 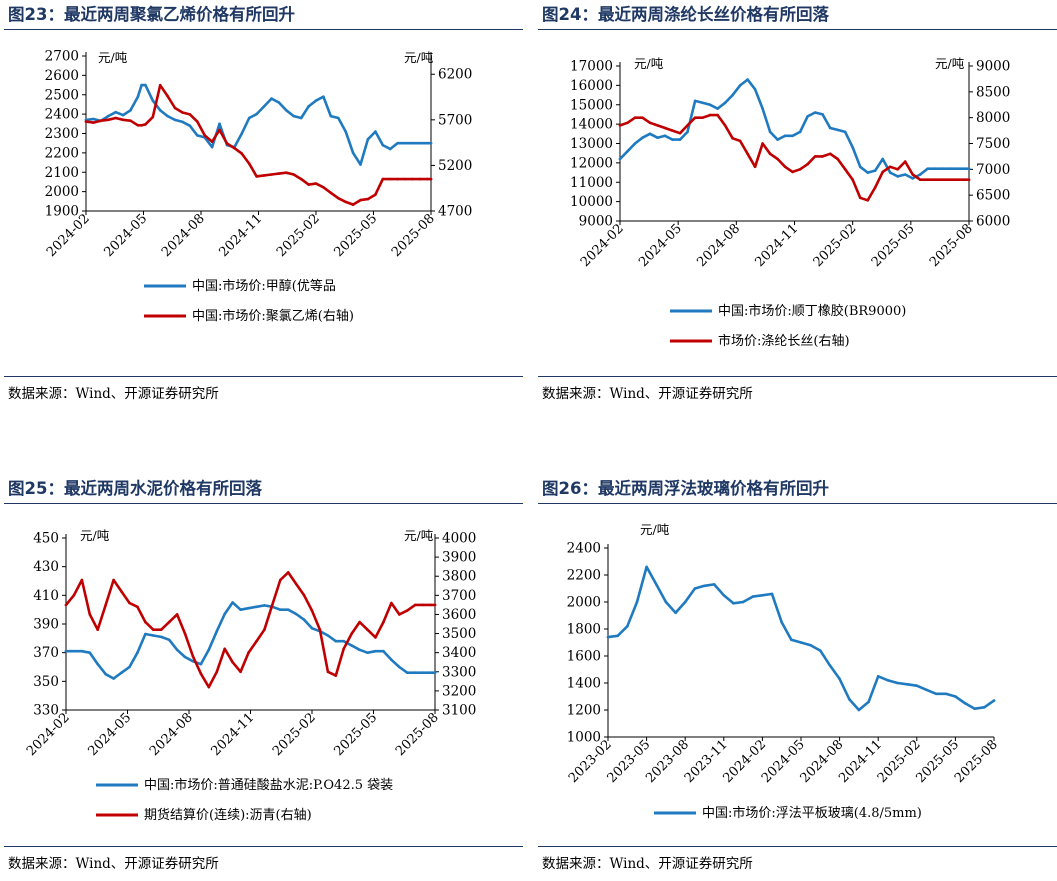 What do you see at coordinates (649, 63) in the screenshot?
I see `y-unit-left: 元/吨` at bounding box center [649, 63].